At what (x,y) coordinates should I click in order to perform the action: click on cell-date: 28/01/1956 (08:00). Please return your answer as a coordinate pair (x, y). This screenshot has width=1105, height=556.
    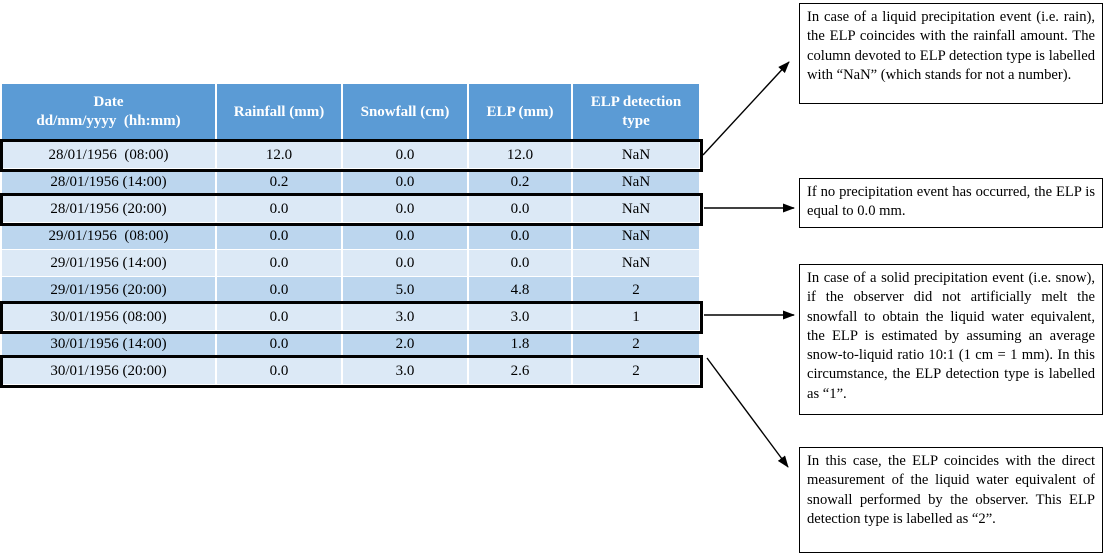
    Looking at the image, I should click on (109, 155).